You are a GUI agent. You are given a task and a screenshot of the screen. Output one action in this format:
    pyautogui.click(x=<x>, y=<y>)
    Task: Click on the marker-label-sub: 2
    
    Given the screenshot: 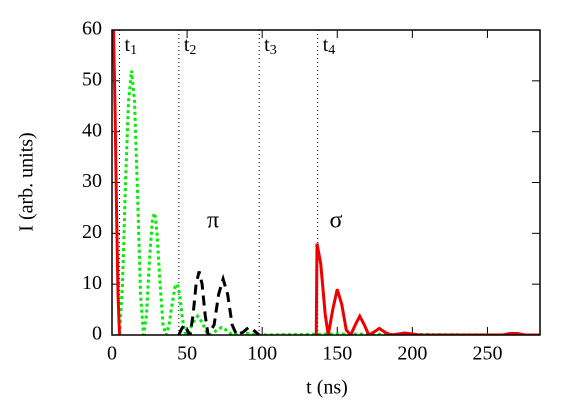 What is the action you would take?
    pyautogui.click(x=192, y=50)
    